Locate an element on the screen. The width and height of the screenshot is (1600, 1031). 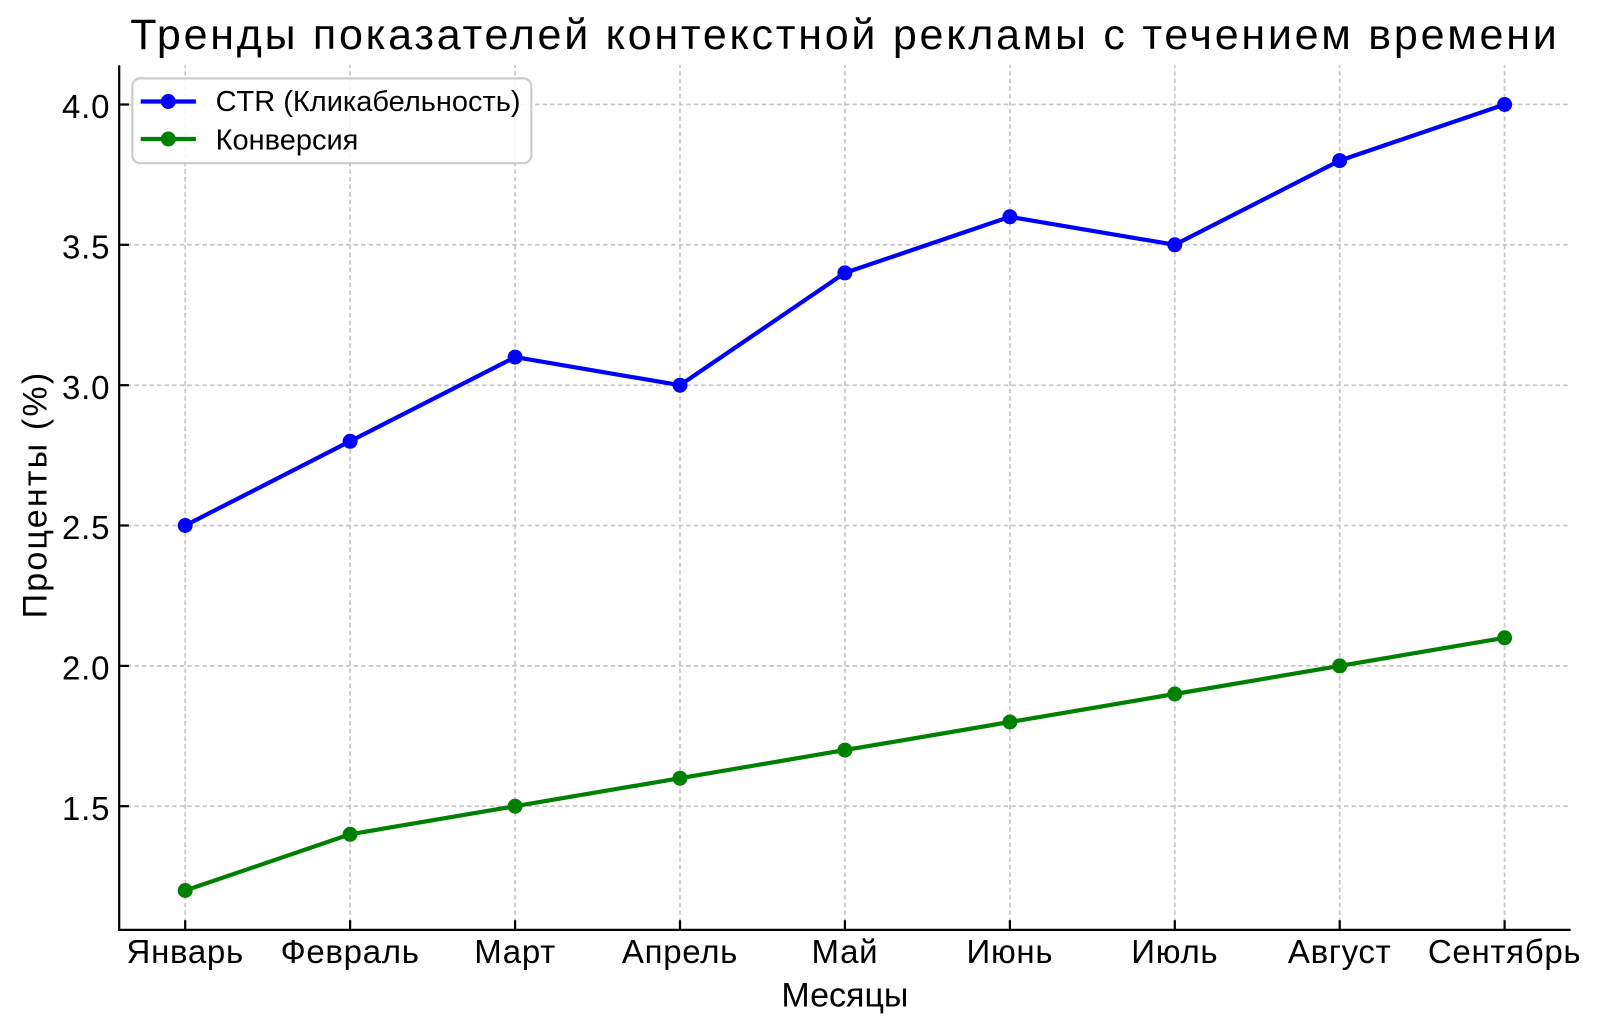
svg-text: Апрель is located at coordinates (680, 951).